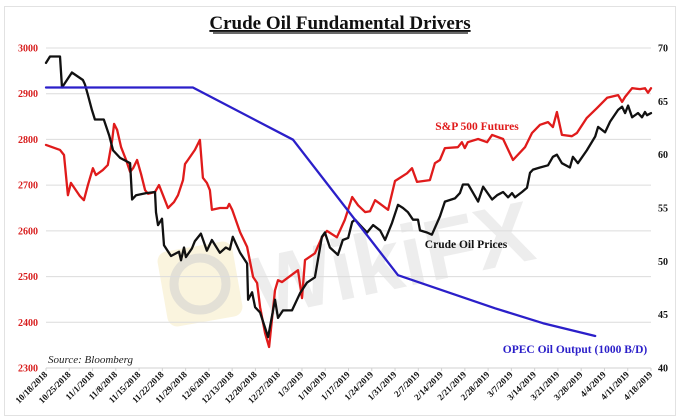 This screenshot has height=419, width=680. Describe the element at coordinates (28, 323) in the screenshot. I see `left-axis-tick-label: 2400` at that location.